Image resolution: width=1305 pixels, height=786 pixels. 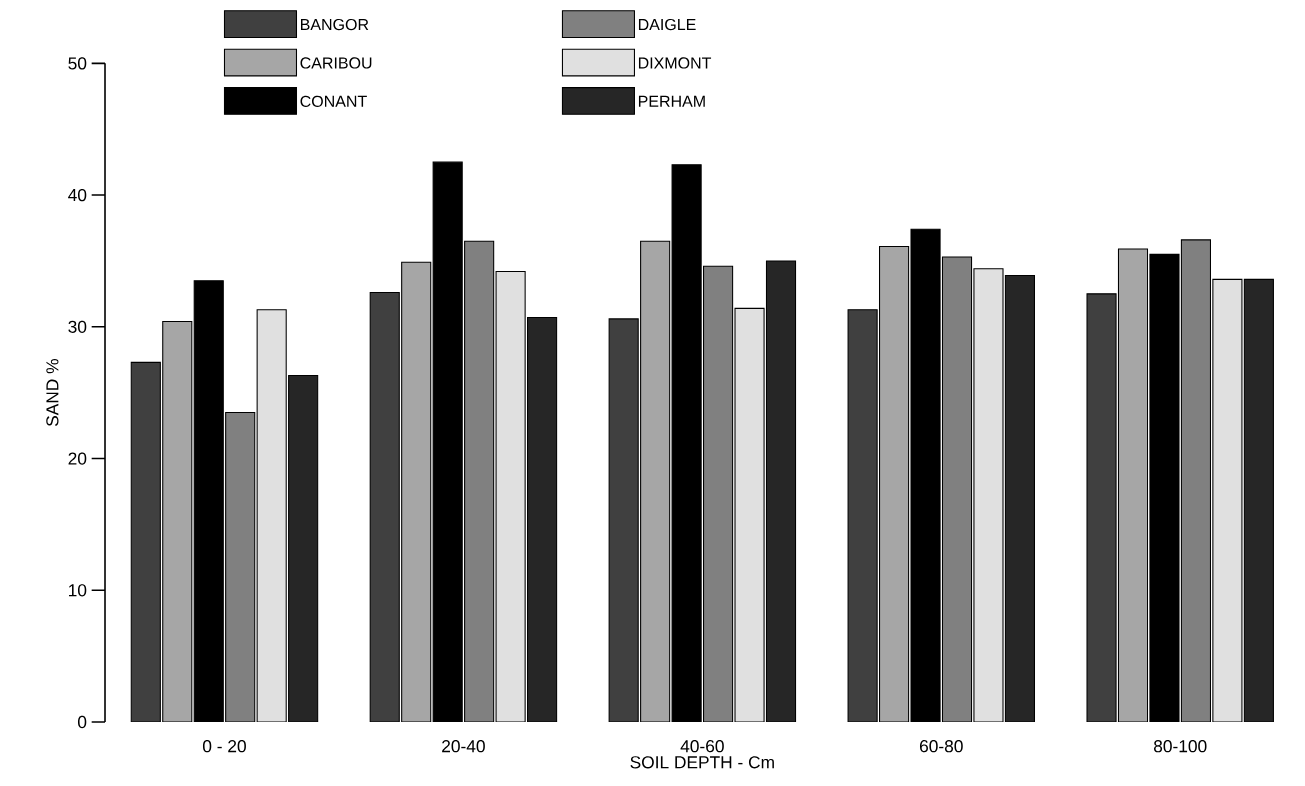 I want to click on y-tick-label: 50, so click(x=77, y=63).